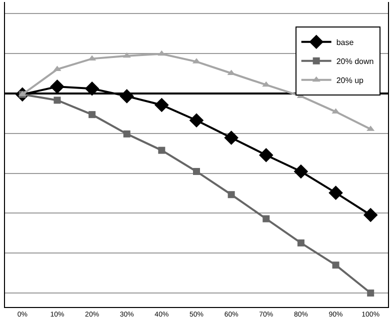 This screenshot has height=323, width=392. What do you see at coordinates (355, 61) in the screenshot?
I see `legend-label: 20% down` at bounding box center [355, 61].